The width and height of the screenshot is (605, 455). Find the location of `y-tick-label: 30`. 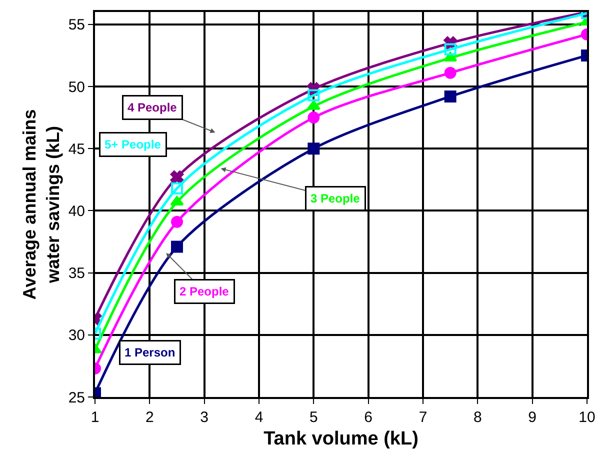

y-tick-label: 30 is located at coordinates (76, 335).